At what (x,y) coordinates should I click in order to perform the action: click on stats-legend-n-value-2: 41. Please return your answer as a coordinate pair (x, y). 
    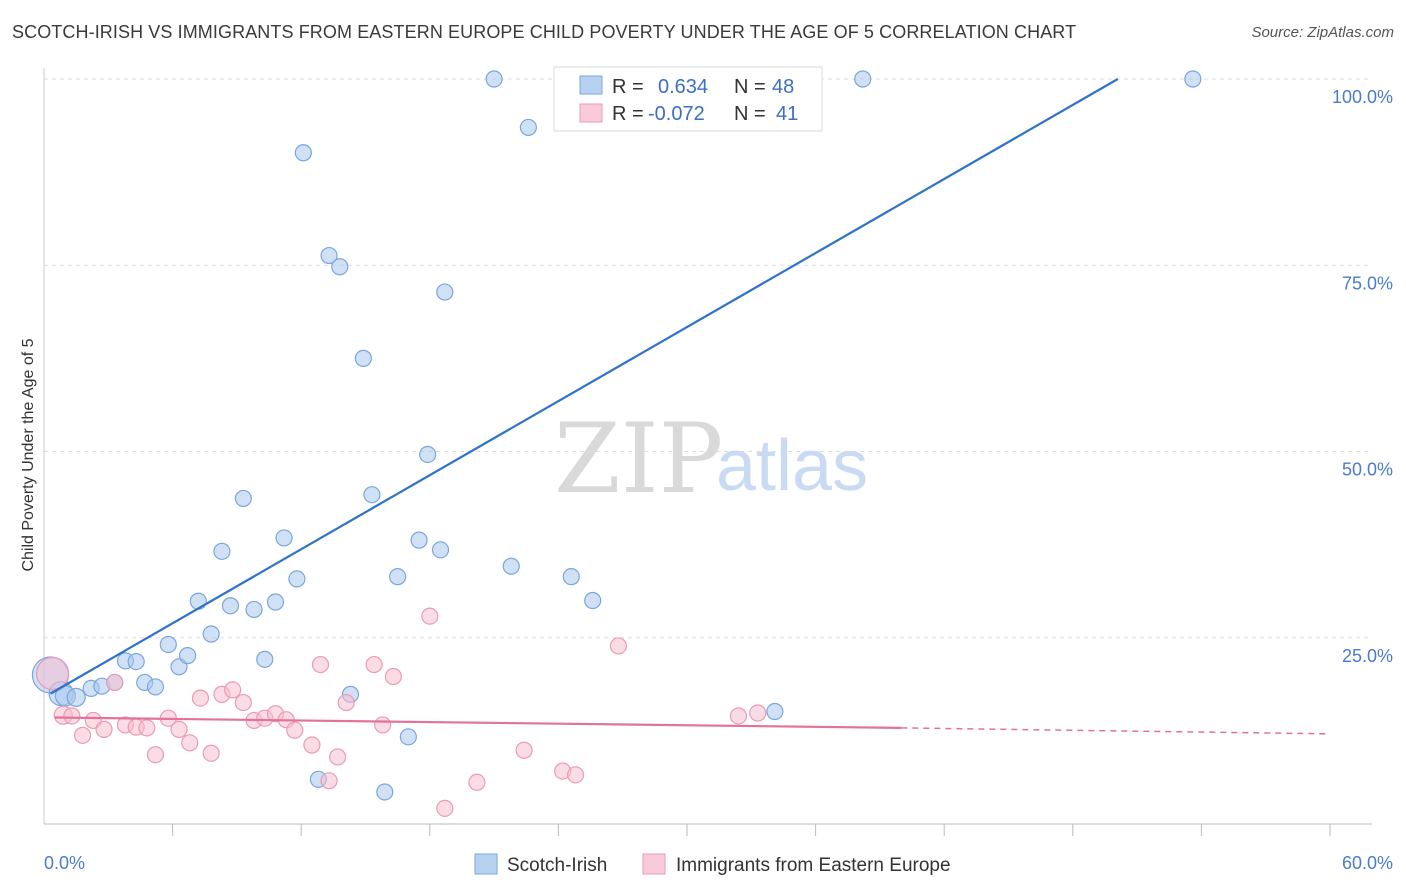
    Looking at the image, I should click on (787, 114).